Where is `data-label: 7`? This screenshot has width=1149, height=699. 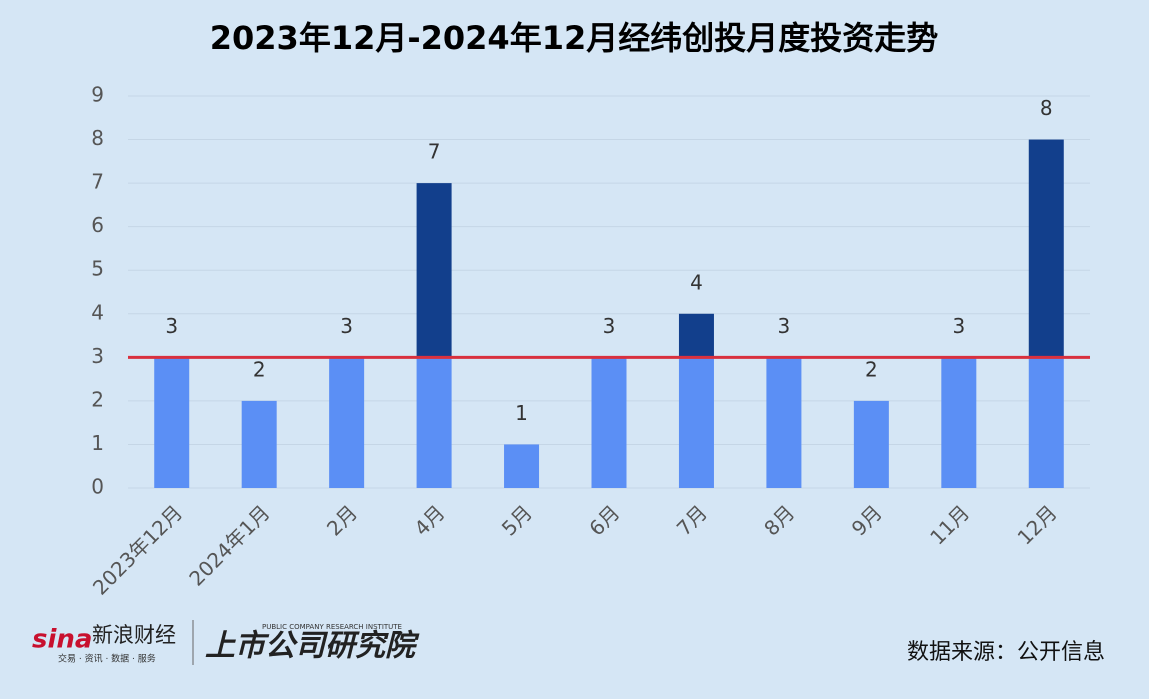
data-label: 7 is located at coordinates (434, 152).